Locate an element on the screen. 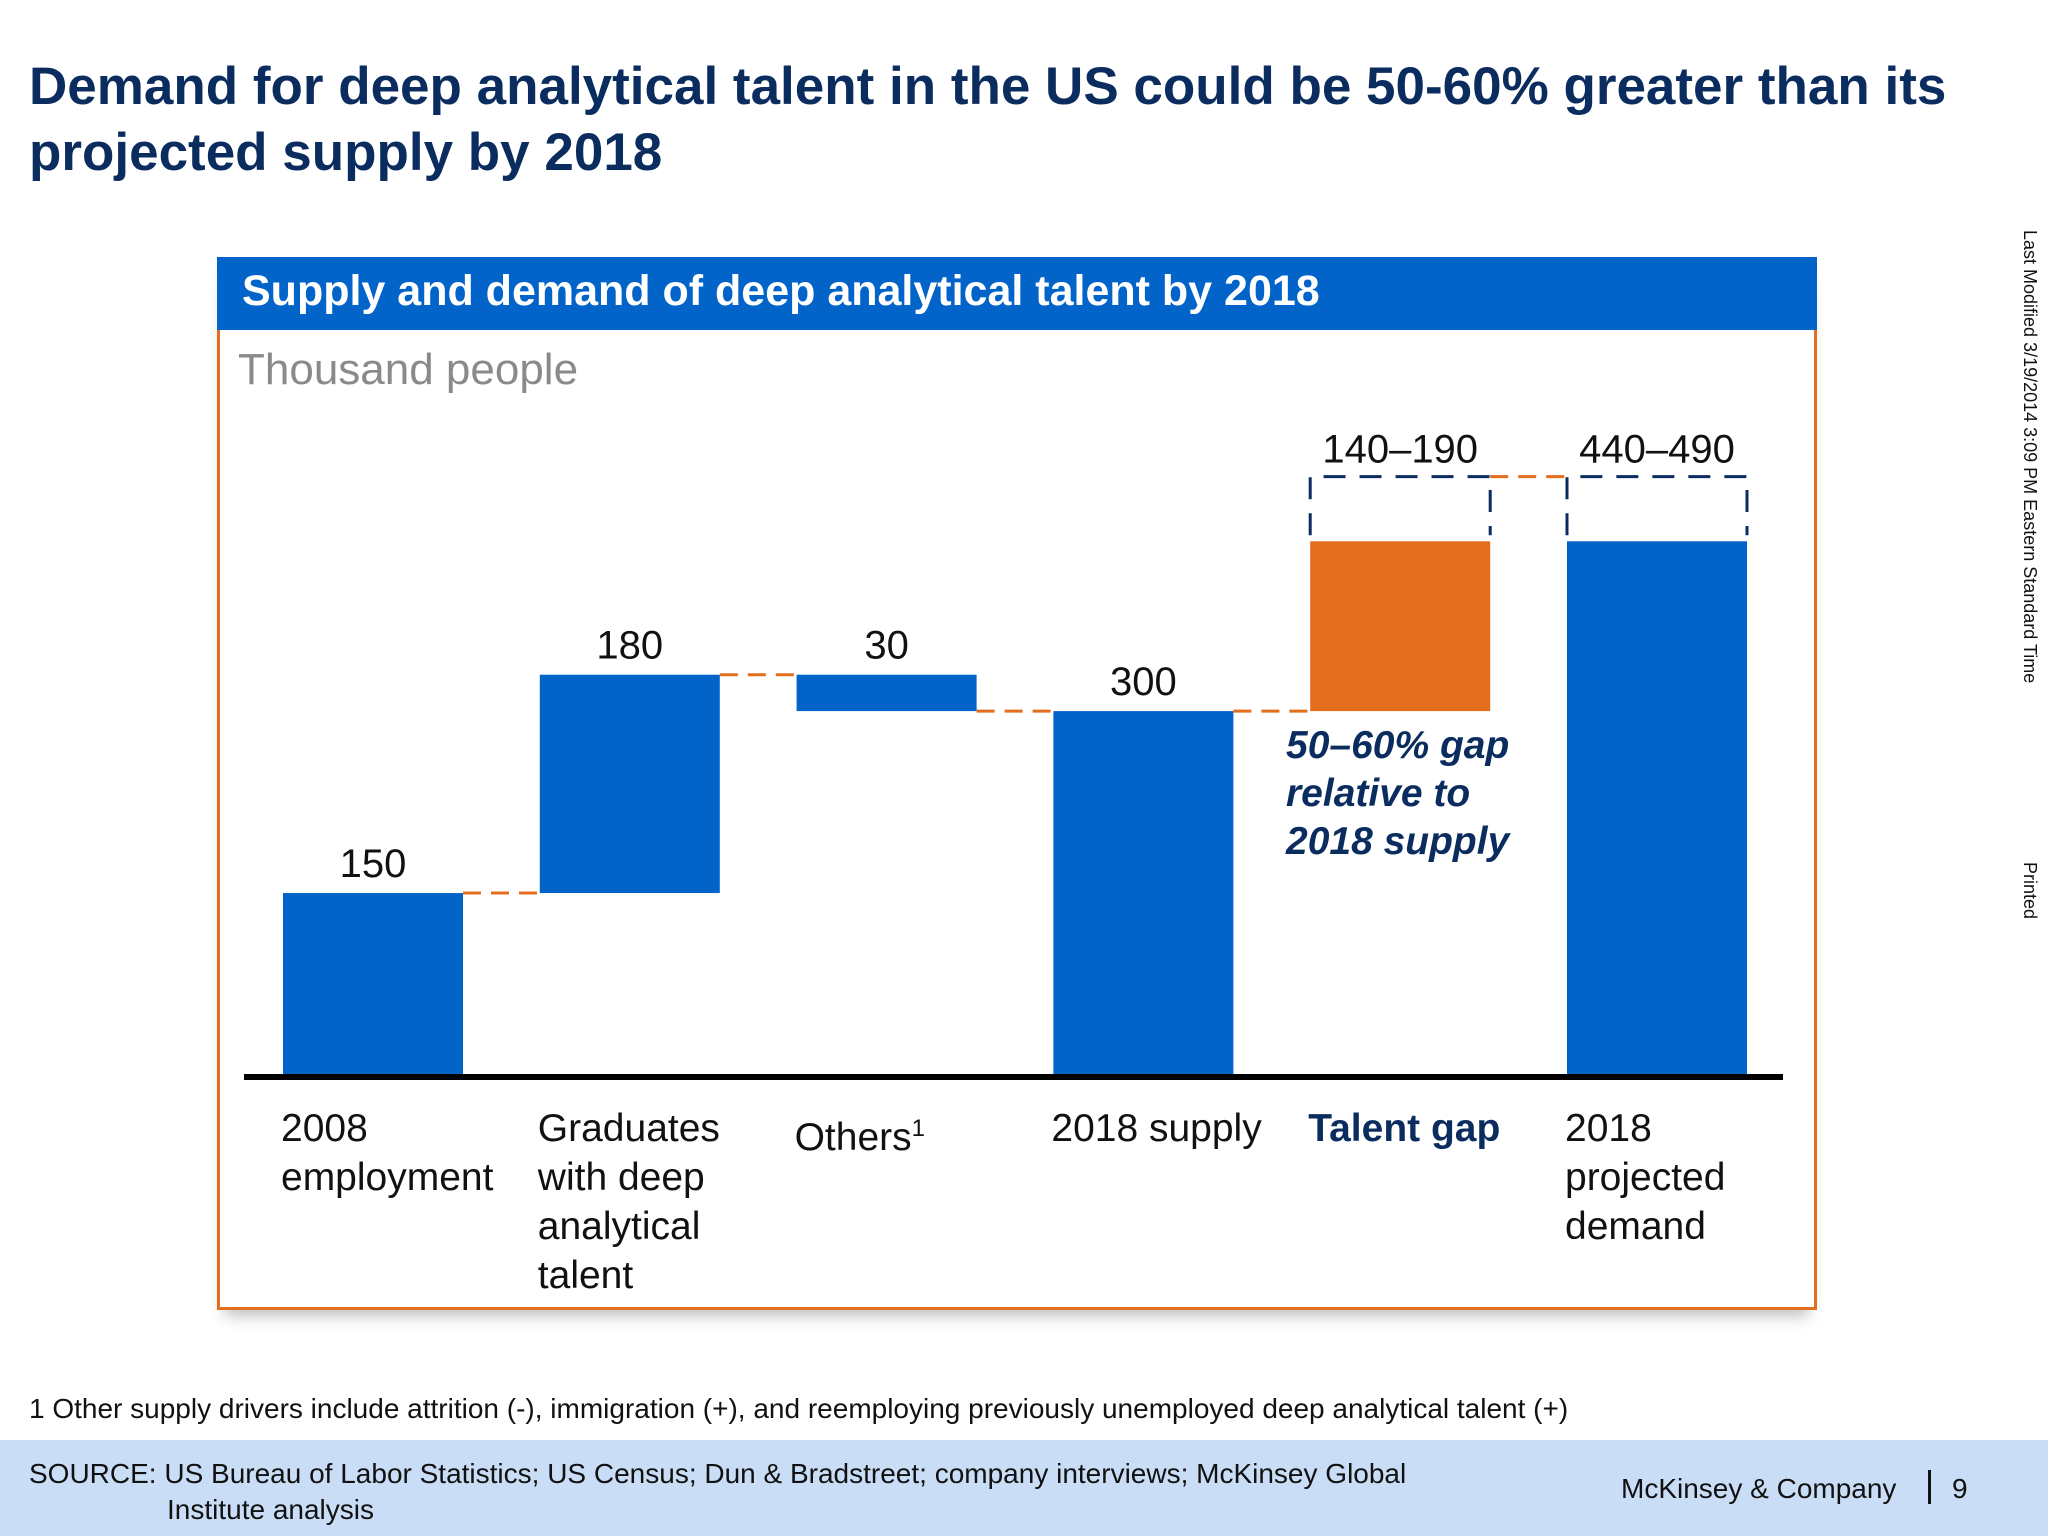  category-label: 2008 employment is located at coordinates (387, 1153).